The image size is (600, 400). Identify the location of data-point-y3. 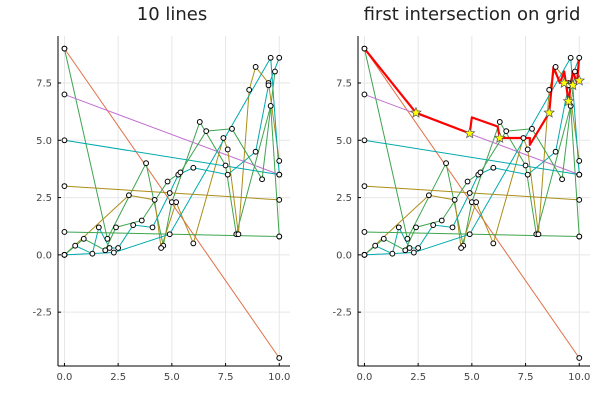
(64, 94).